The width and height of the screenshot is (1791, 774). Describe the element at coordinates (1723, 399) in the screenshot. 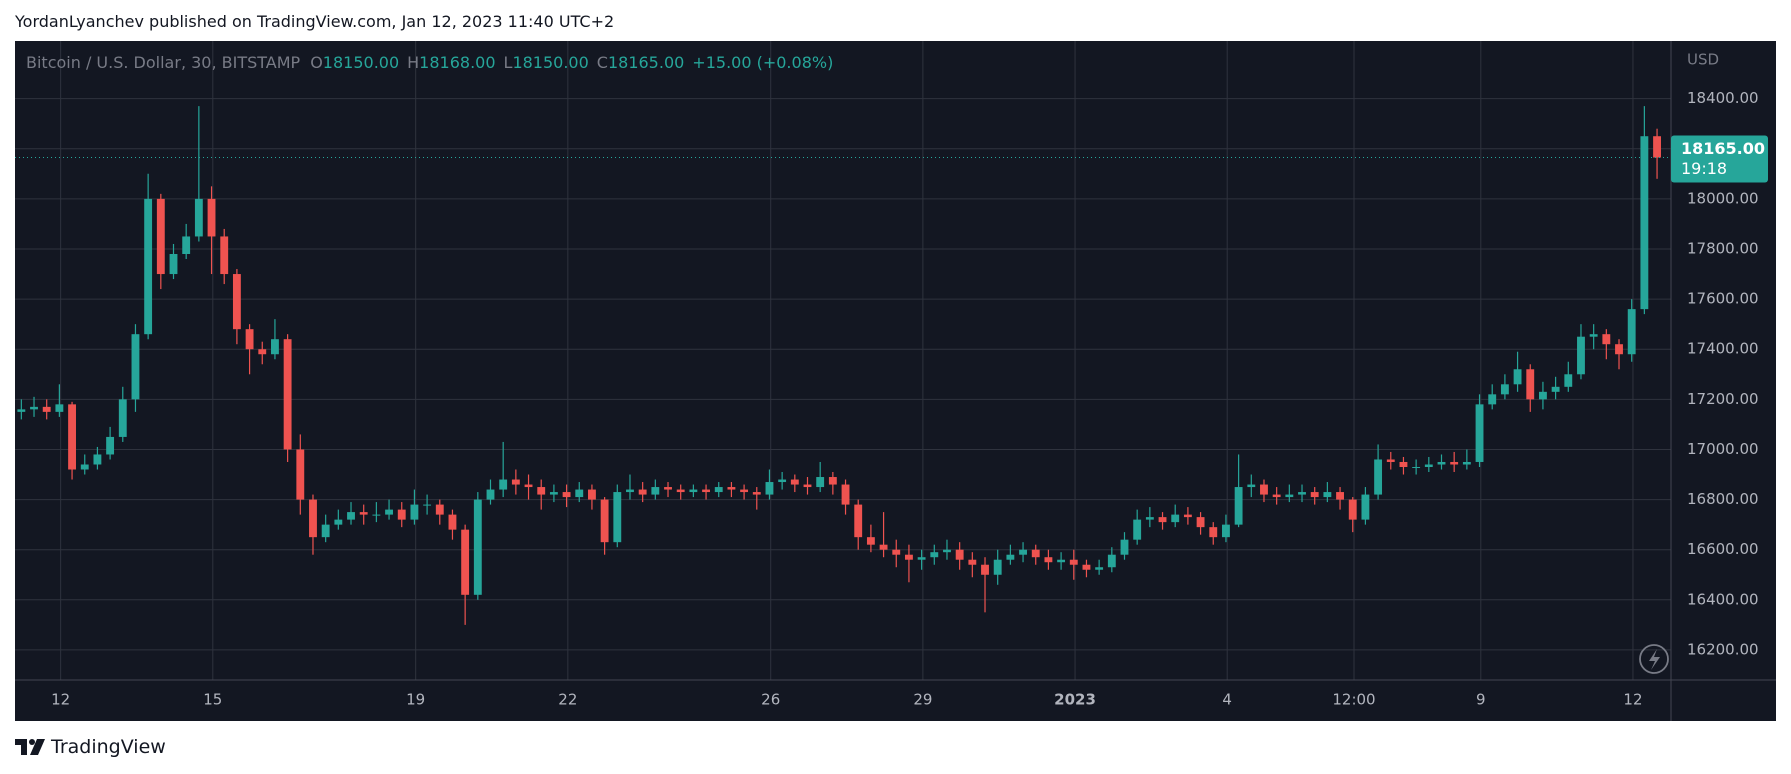

I see `y-tick-label: 17200.00` at that location.